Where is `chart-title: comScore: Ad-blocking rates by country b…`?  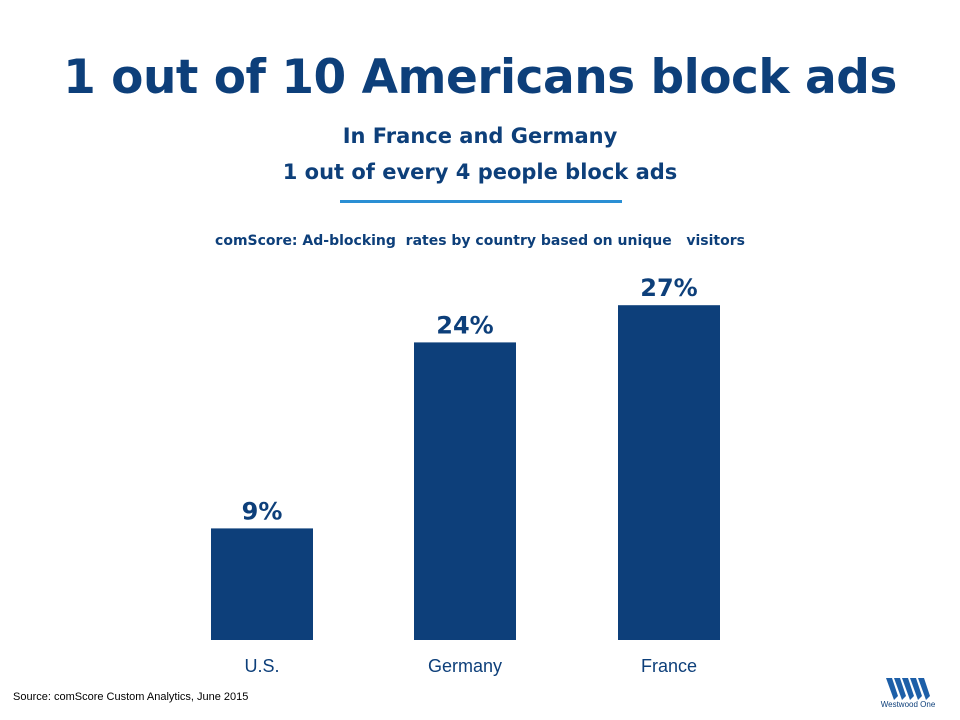
chart-title: comScore: Ad-blocking rates by country b… is located at coordinates (480, 241).